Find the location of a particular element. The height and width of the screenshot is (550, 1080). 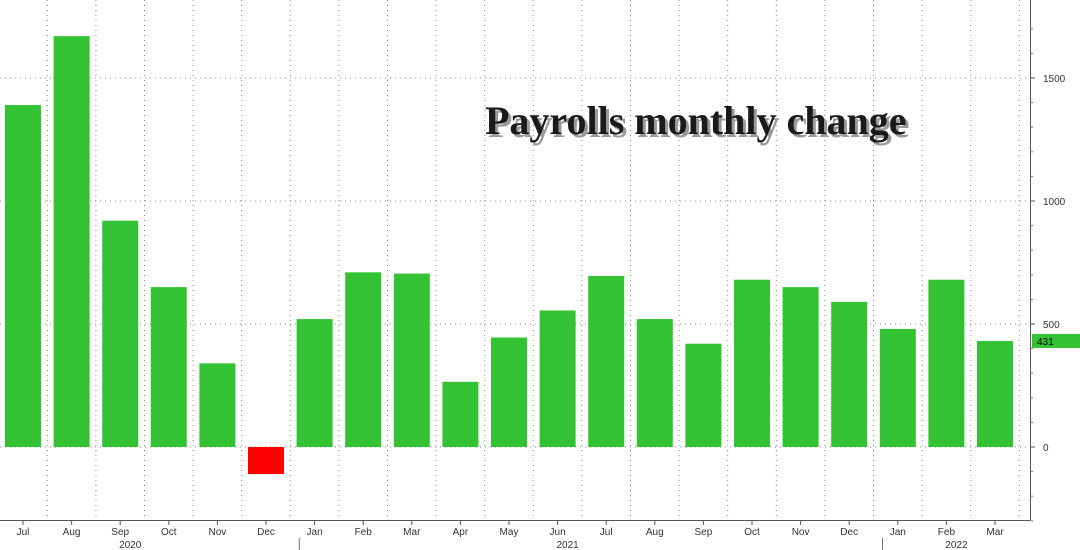

last-value-label-text: 431 is located at coordinates (1045, 342).